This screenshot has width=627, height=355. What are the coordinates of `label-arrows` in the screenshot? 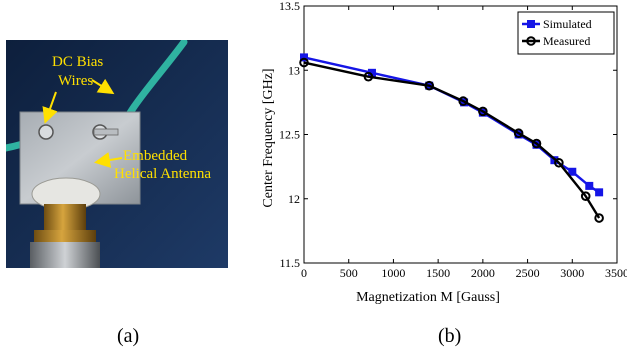 It's located at (82, 123).